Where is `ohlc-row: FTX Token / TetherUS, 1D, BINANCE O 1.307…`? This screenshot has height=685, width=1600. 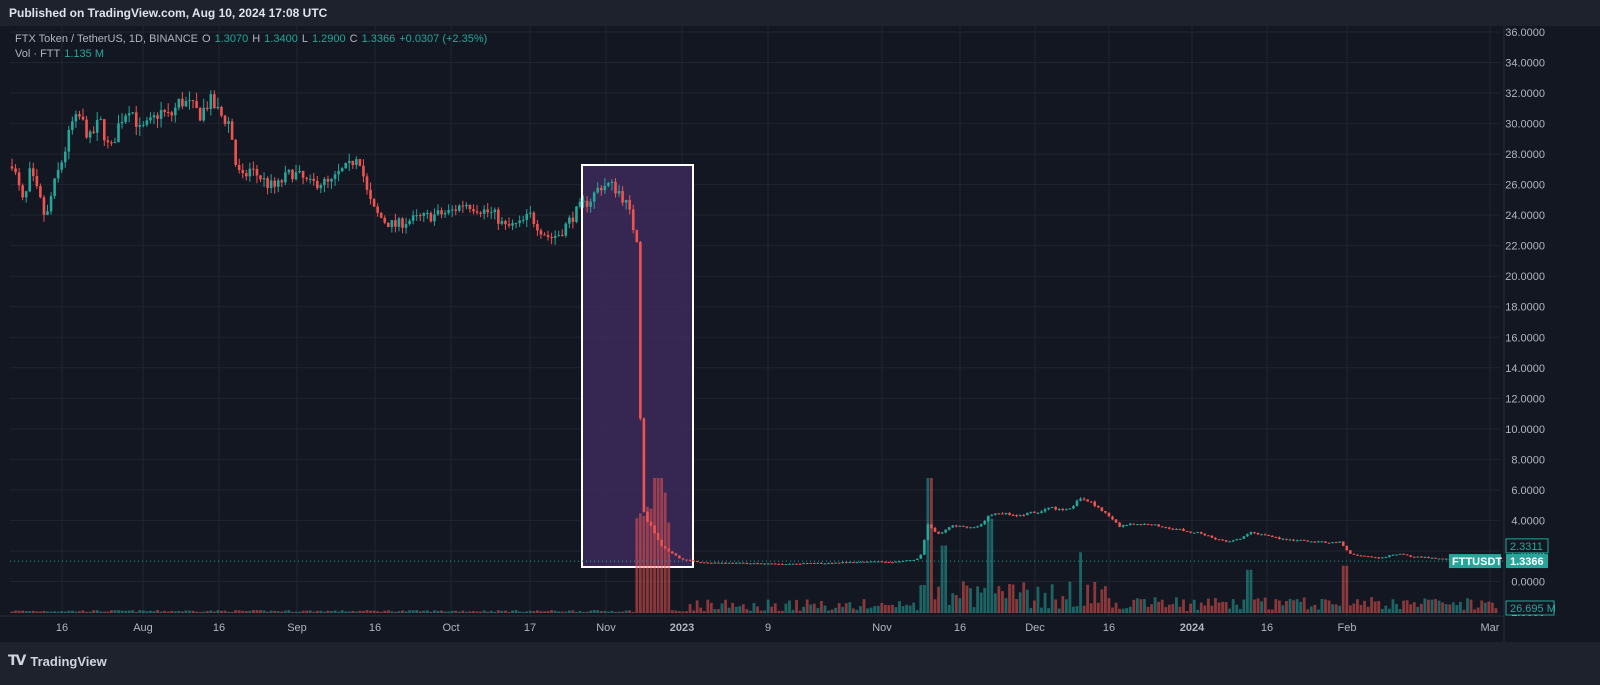 ohlc-row: FTX Token / TetherUS, 1D, BINANCE O 1.307… is located at coordinates (251, 38).